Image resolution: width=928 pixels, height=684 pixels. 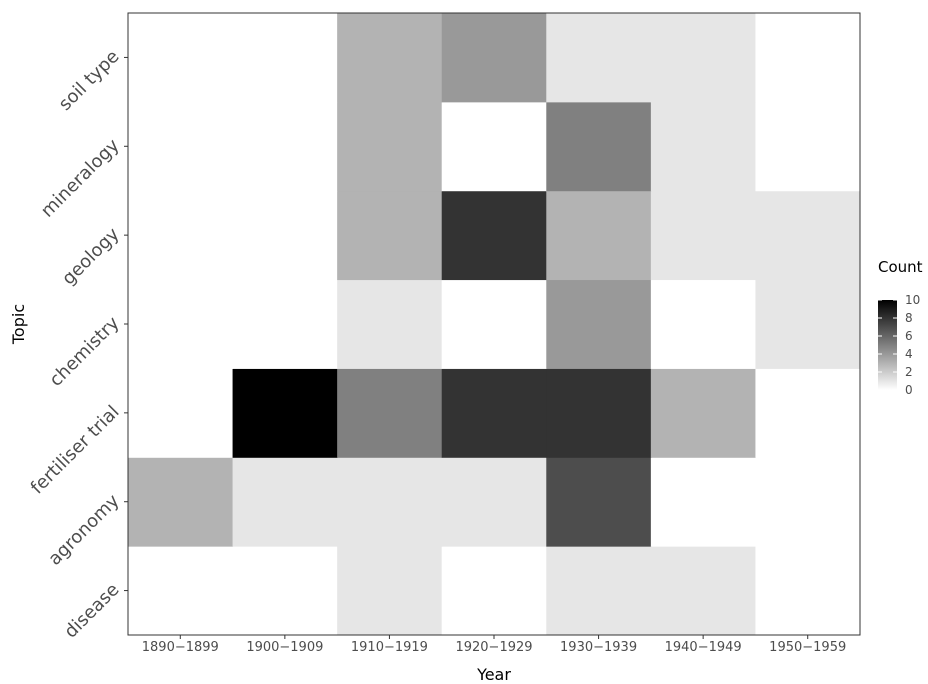 What do you see at coordinates (909, 372) in the screenshot?
I see `legend-tick-label: 2` at bounding box center [909, 372].